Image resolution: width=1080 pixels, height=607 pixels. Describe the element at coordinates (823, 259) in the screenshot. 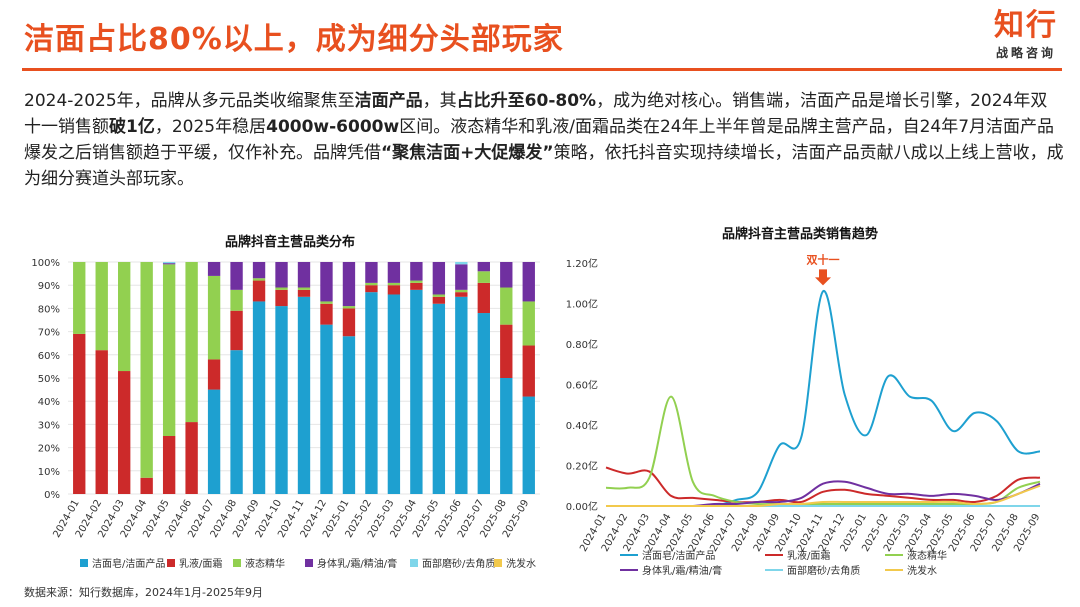

I see `annotation-label: 双十一` at that location.